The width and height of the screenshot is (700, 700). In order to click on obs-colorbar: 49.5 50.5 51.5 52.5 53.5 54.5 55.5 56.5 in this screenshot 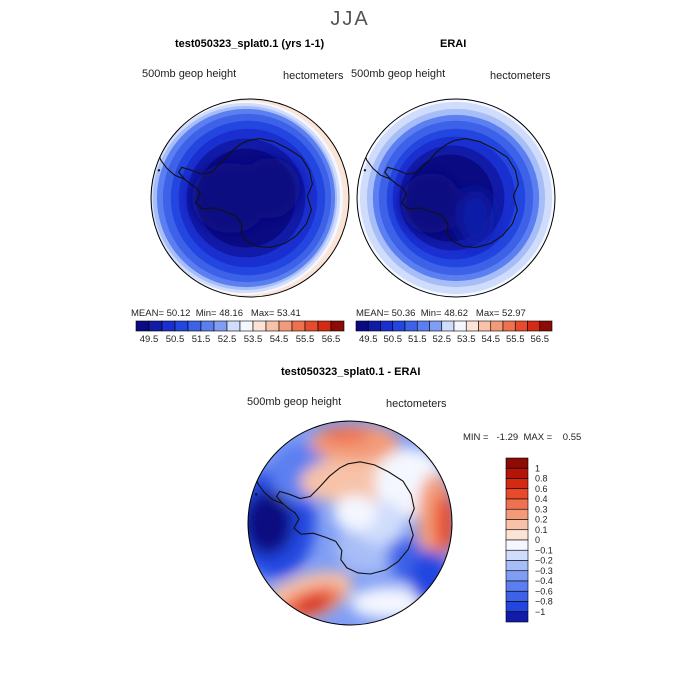, I will do `click(454, 332)`.